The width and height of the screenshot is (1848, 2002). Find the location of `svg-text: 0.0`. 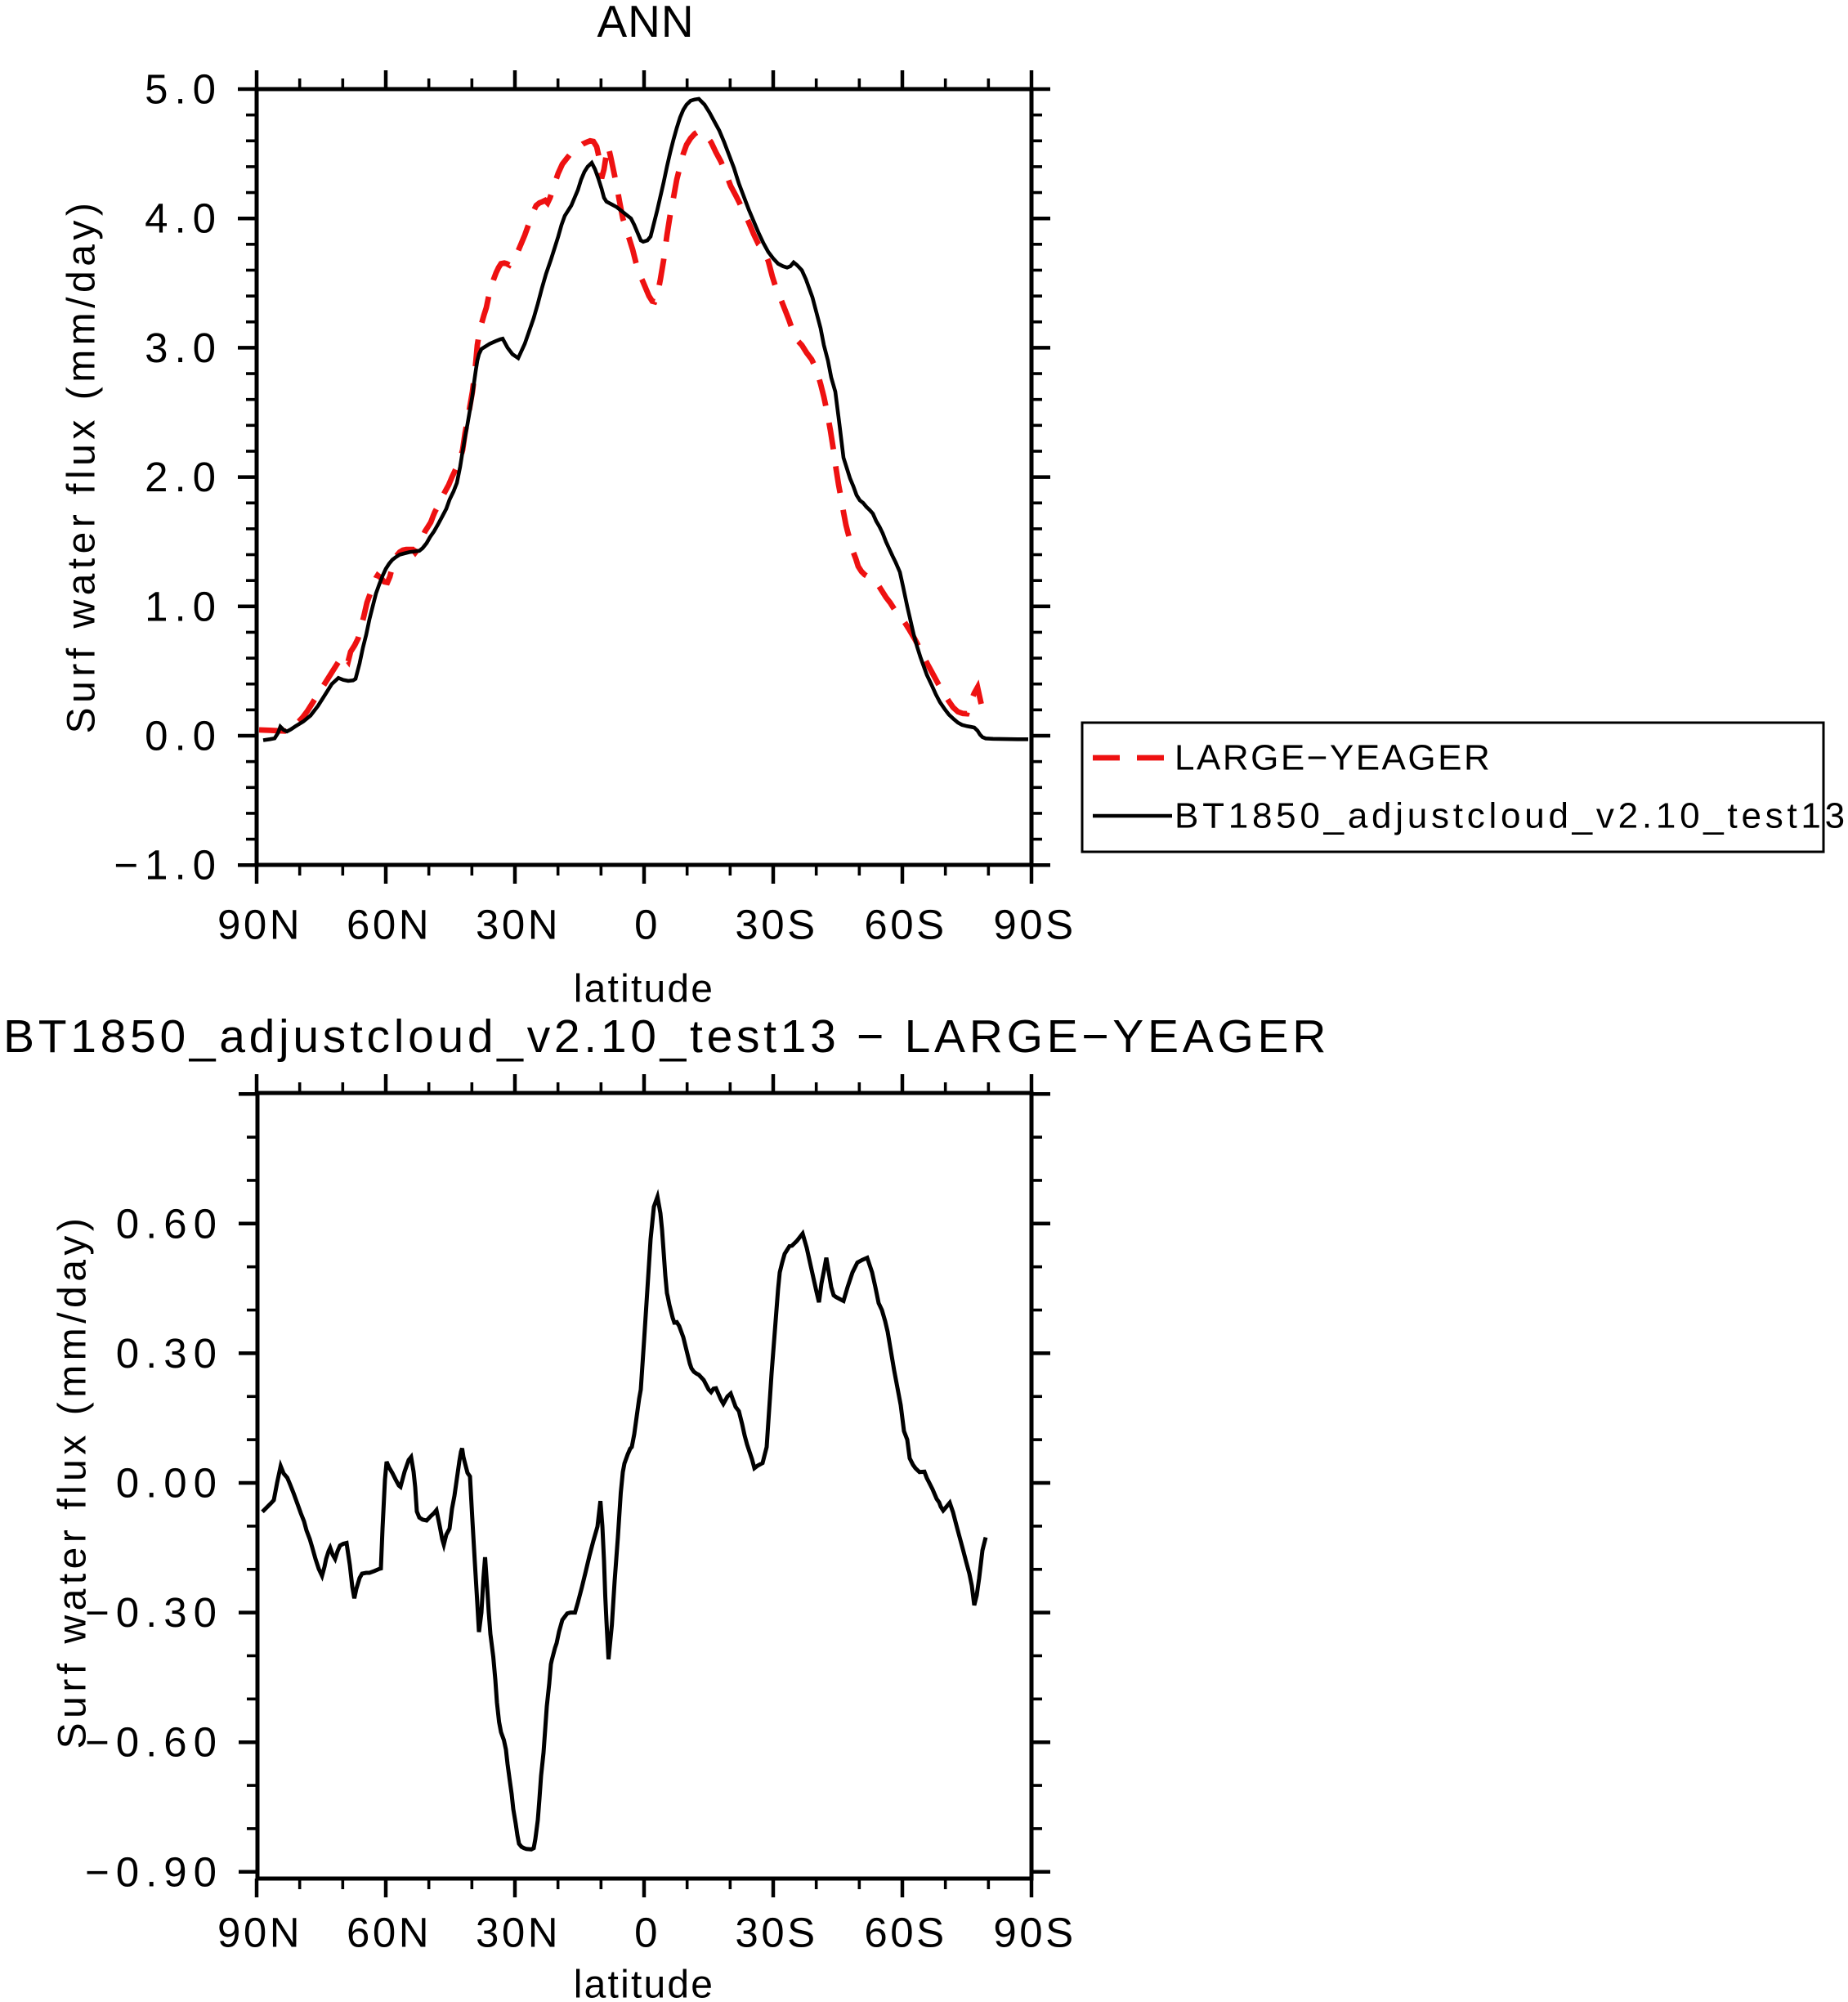

svg-text: 0.0 is located at coordinates (183, 736).